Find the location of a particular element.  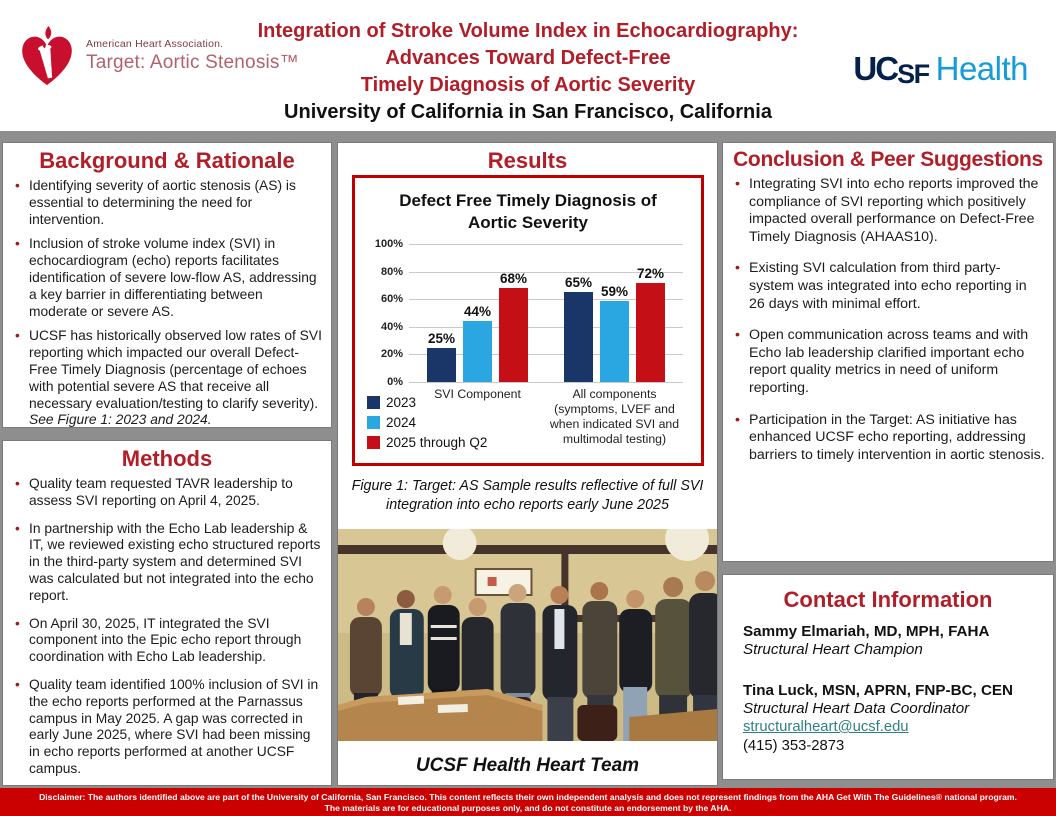

contact-title: Structural Heart Data Coordinator is located at coordinates (856, 708).